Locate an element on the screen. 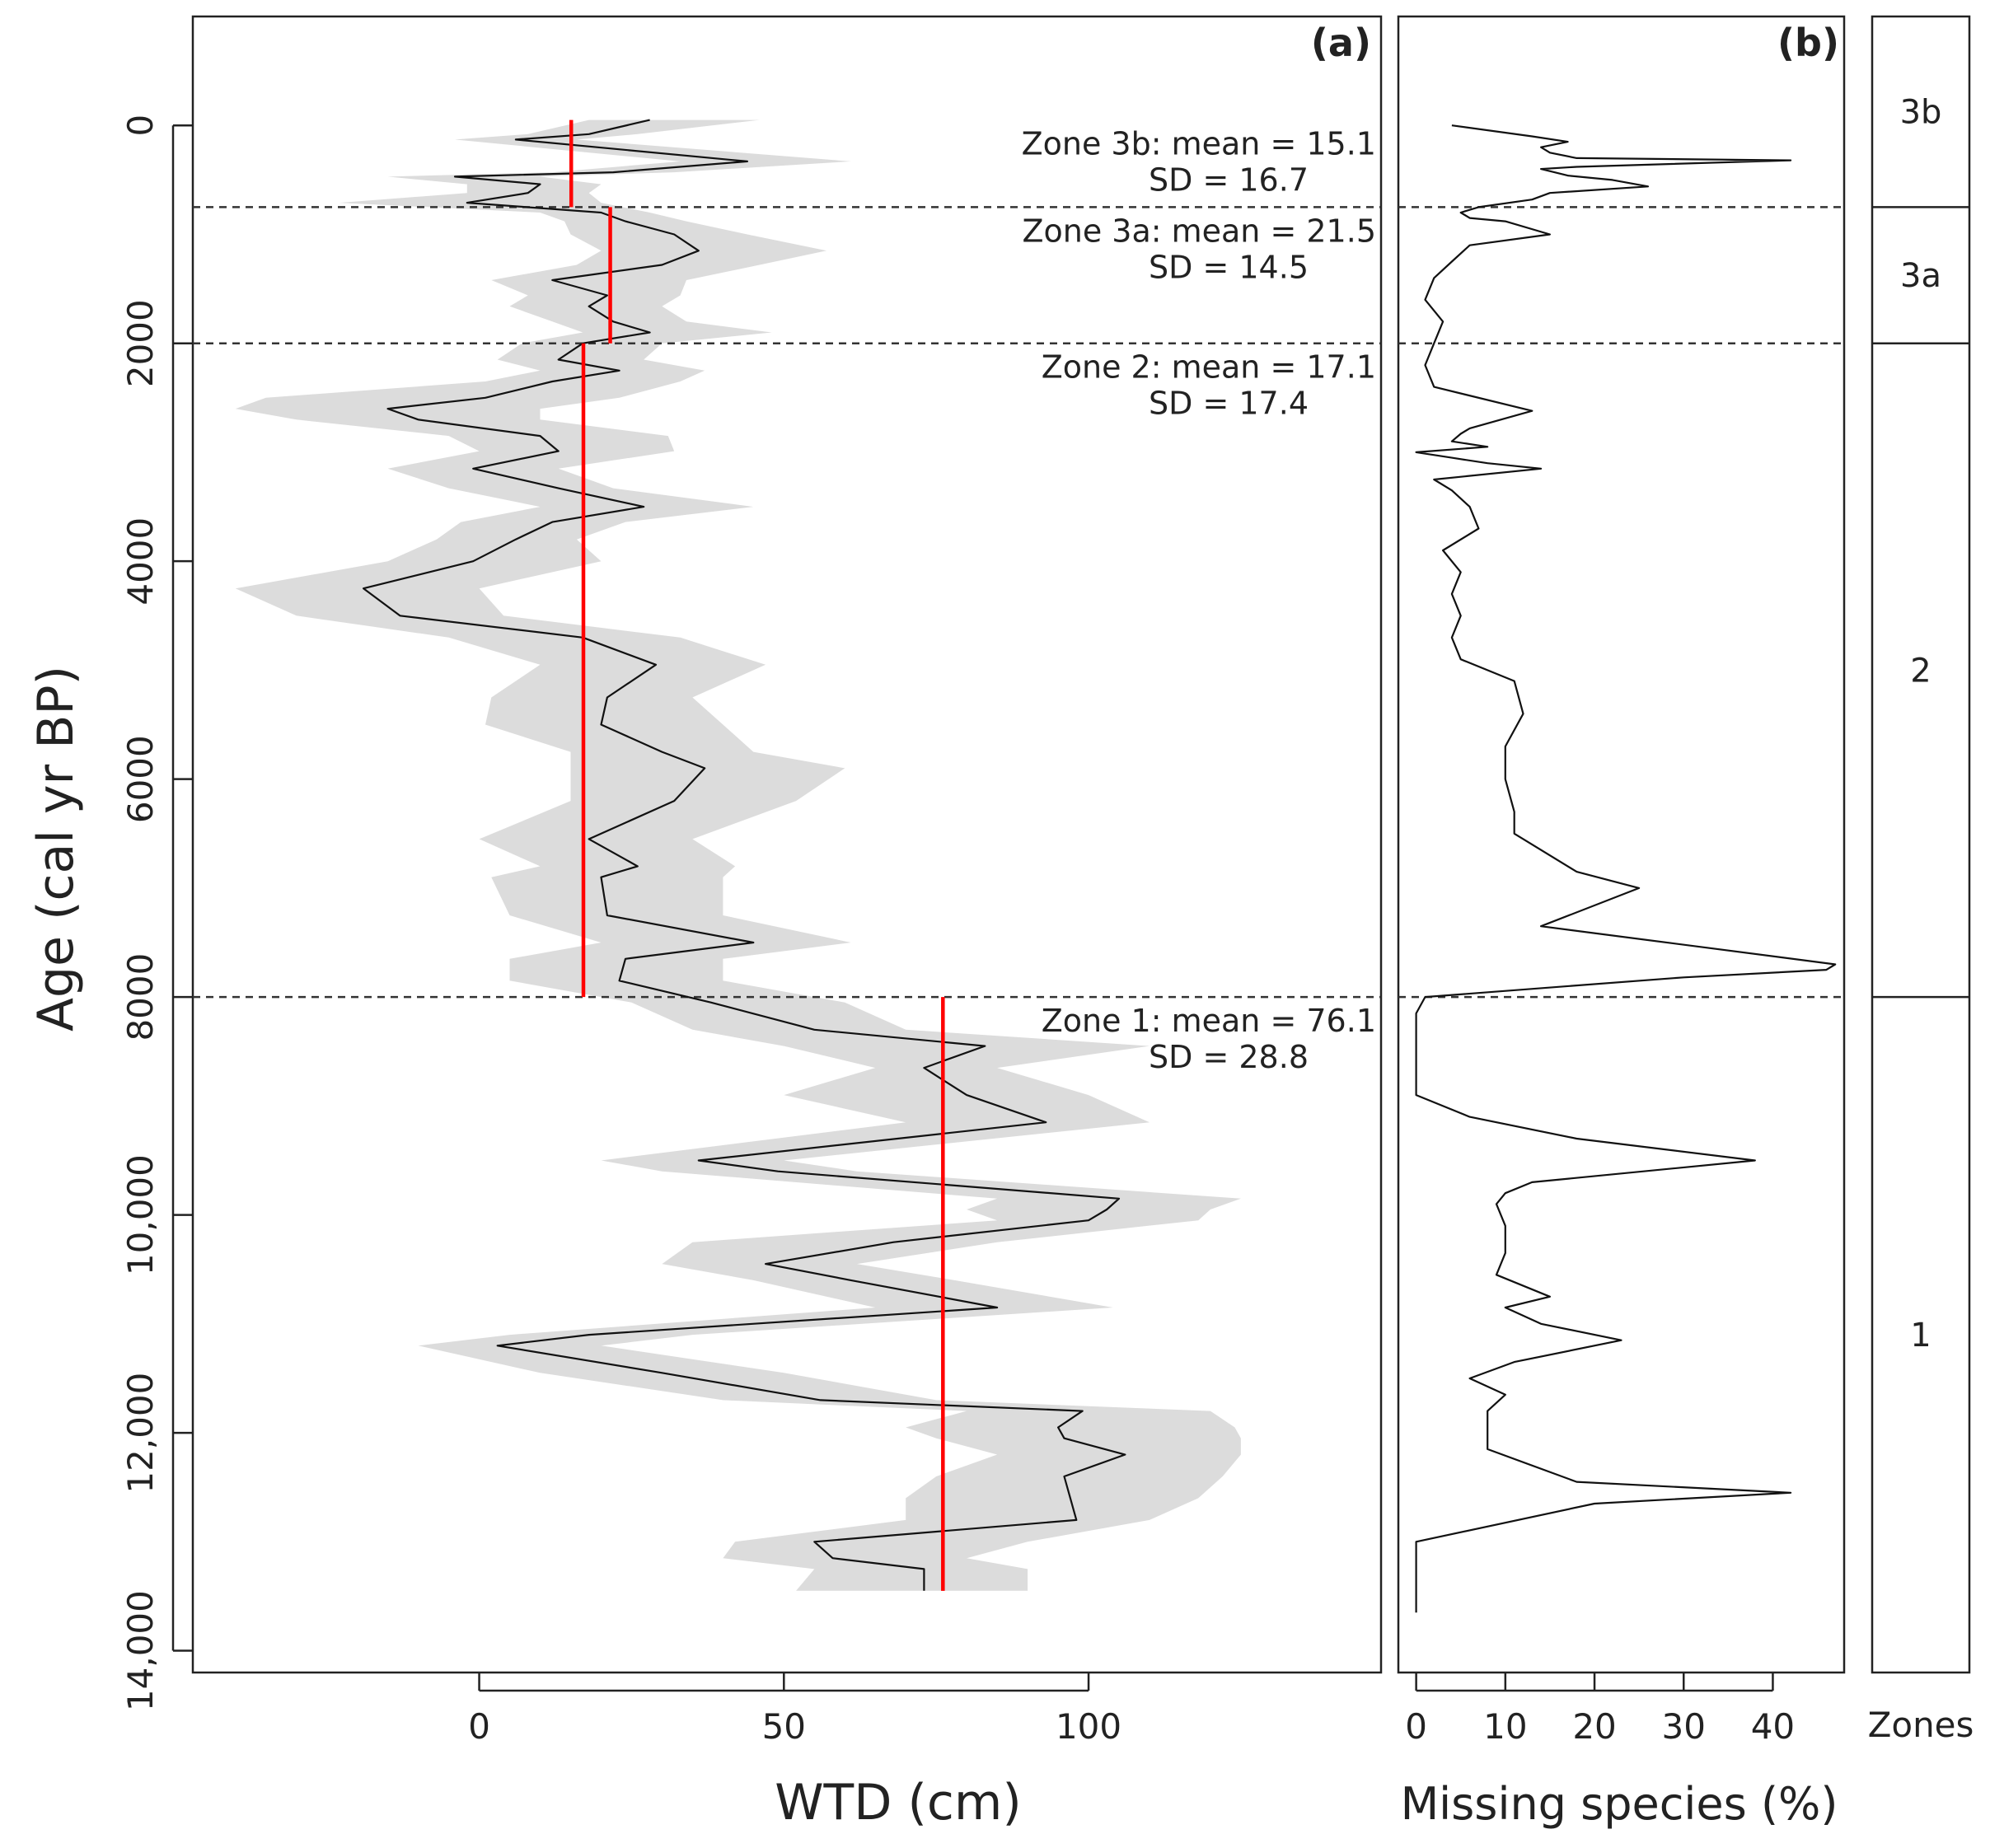  y-tick-label: 10,000 is located at coordinates (140, 1214).